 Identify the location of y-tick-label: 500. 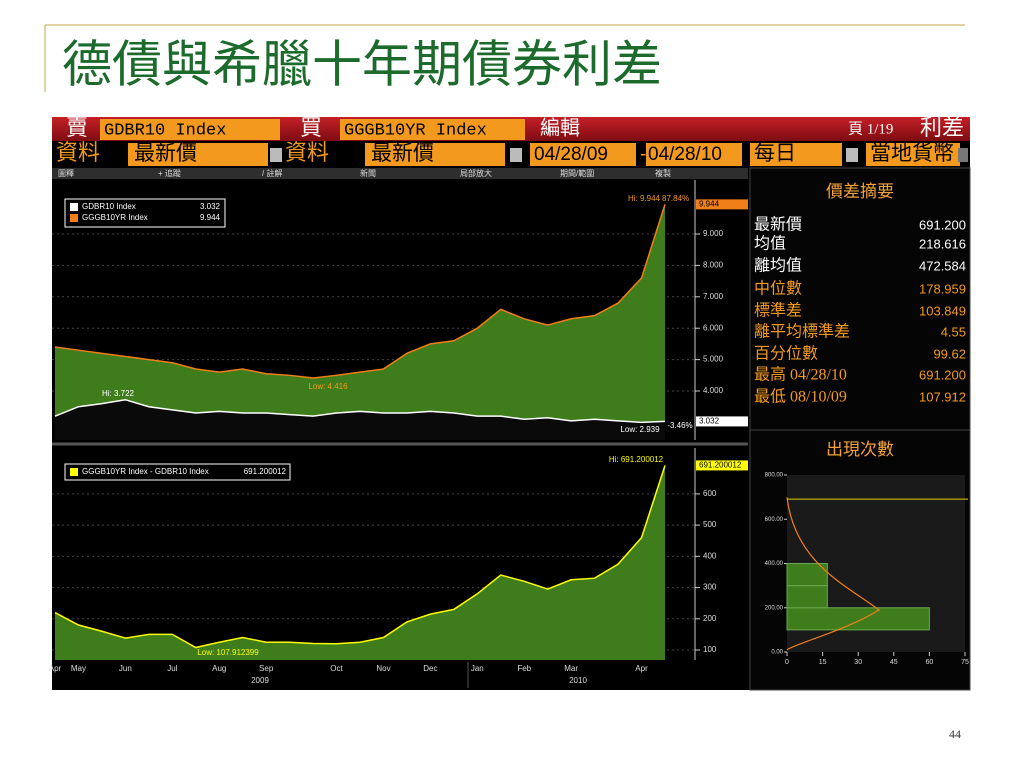
(710, 524).